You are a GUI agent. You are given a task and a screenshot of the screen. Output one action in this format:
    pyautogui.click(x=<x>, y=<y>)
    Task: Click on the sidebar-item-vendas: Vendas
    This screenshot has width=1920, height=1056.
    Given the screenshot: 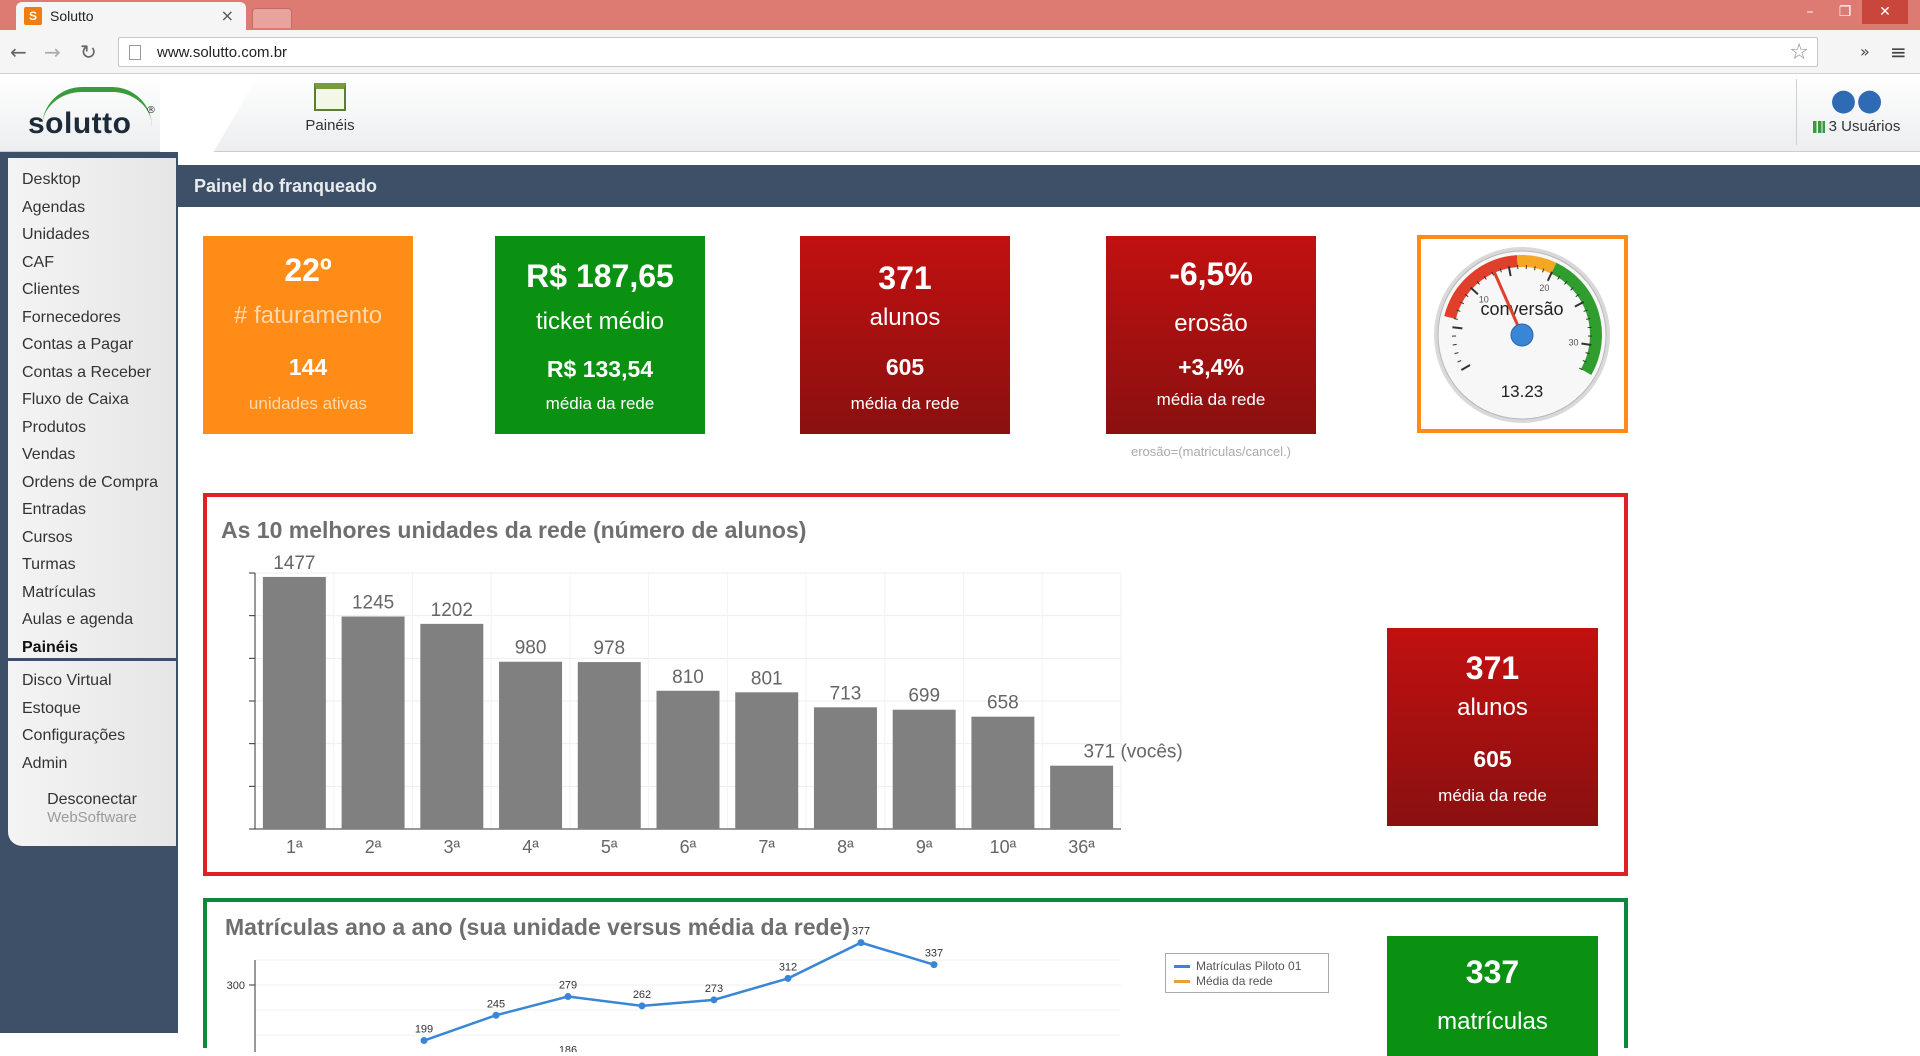 What is the action you would take?
    pyautogui.click(x=92, y=455)
    